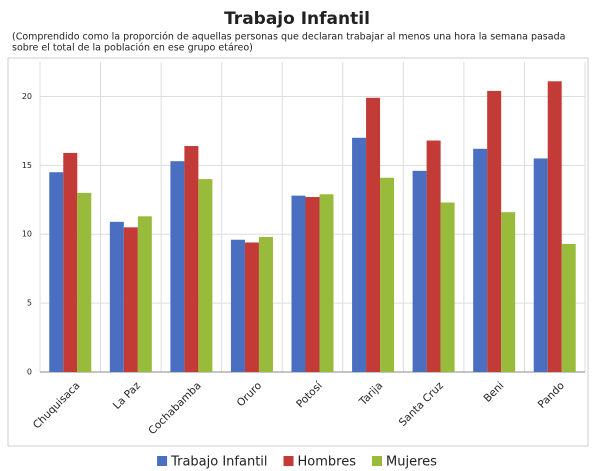  Describe the element at coordinates (57, 406) in the screenshot. I see `x-tick-label: Chuquisaca` at that location.